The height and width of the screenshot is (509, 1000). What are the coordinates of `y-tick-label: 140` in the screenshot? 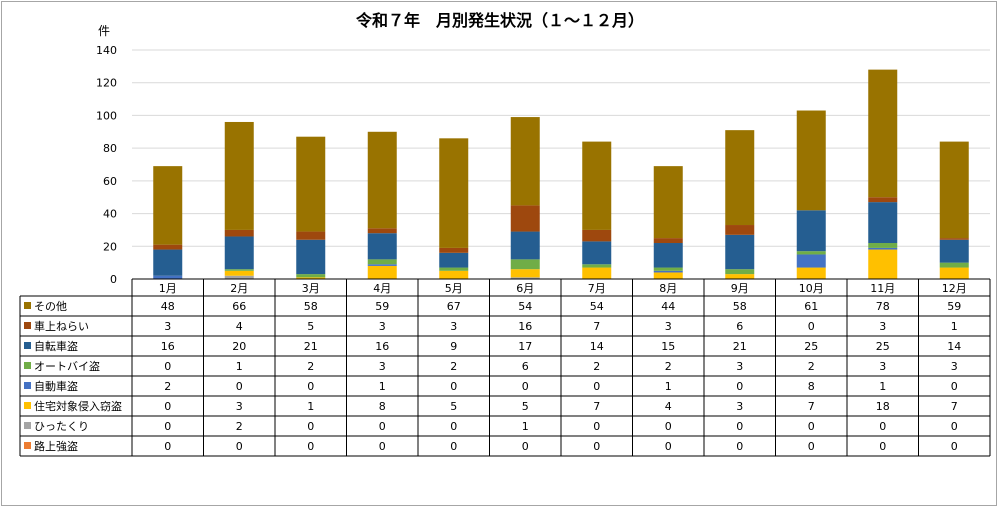 It's located at (106, 50).